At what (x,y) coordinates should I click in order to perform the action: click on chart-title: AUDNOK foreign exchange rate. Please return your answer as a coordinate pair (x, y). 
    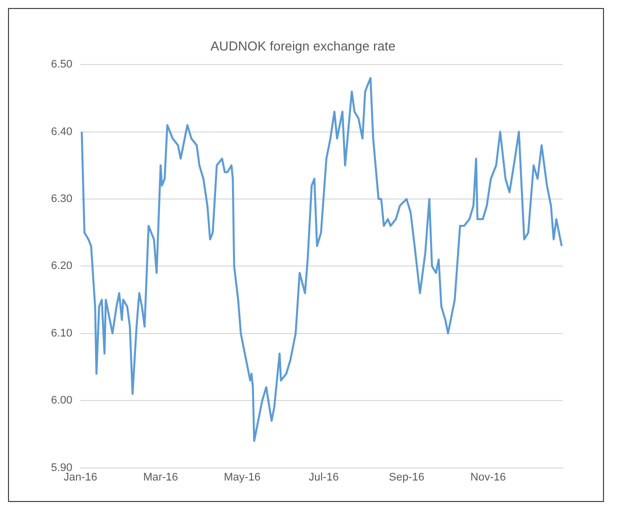
    Looking at the image, I should click on (303, 46).